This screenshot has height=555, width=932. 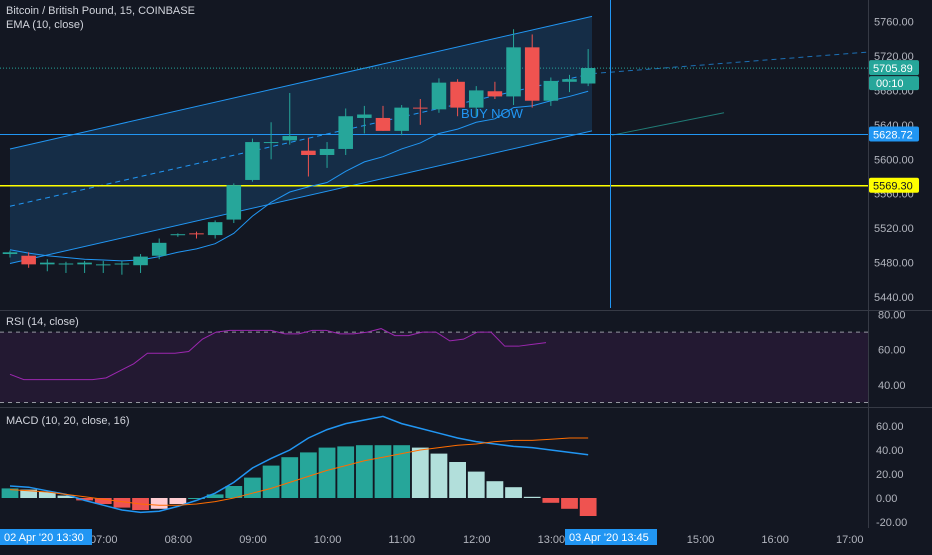 I want to click on price-tick-label: 5440.00, so click(x=894, y=298).